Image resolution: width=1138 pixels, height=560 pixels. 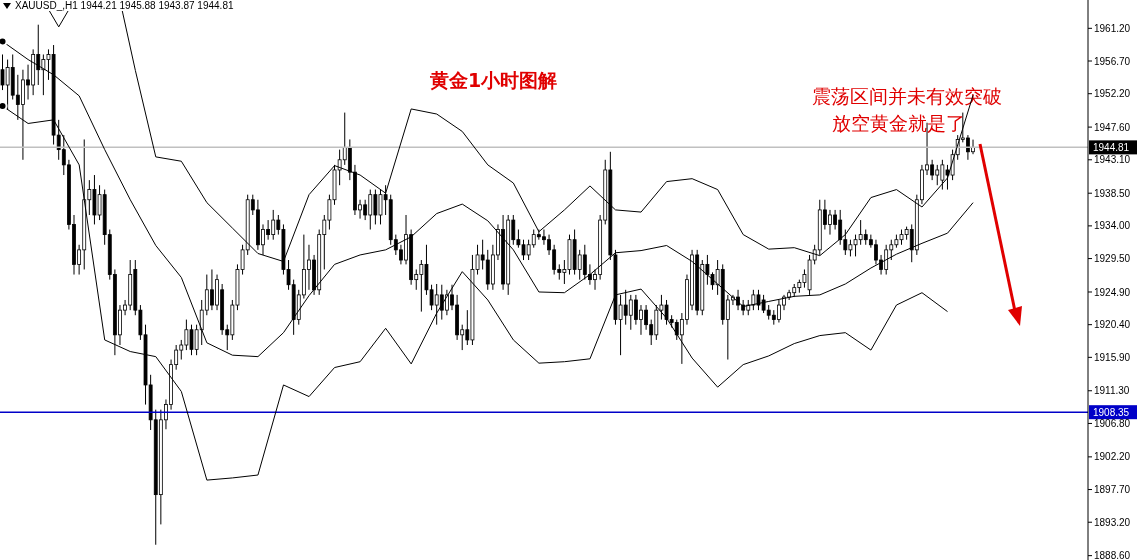 I want to click on y-tick-label: 1943.10, so click(x=1112, y=160).